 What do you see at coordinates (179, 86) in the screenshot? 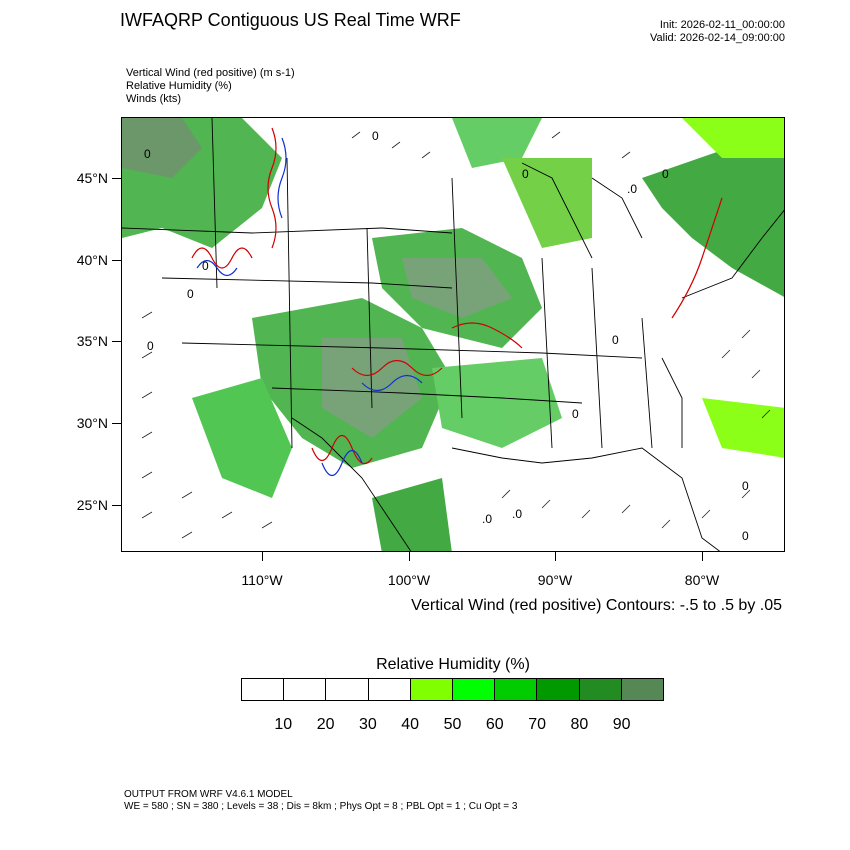
I see `field-label-relative-humidity: Relative Humidity (%)` at bounding box center [179, 86].